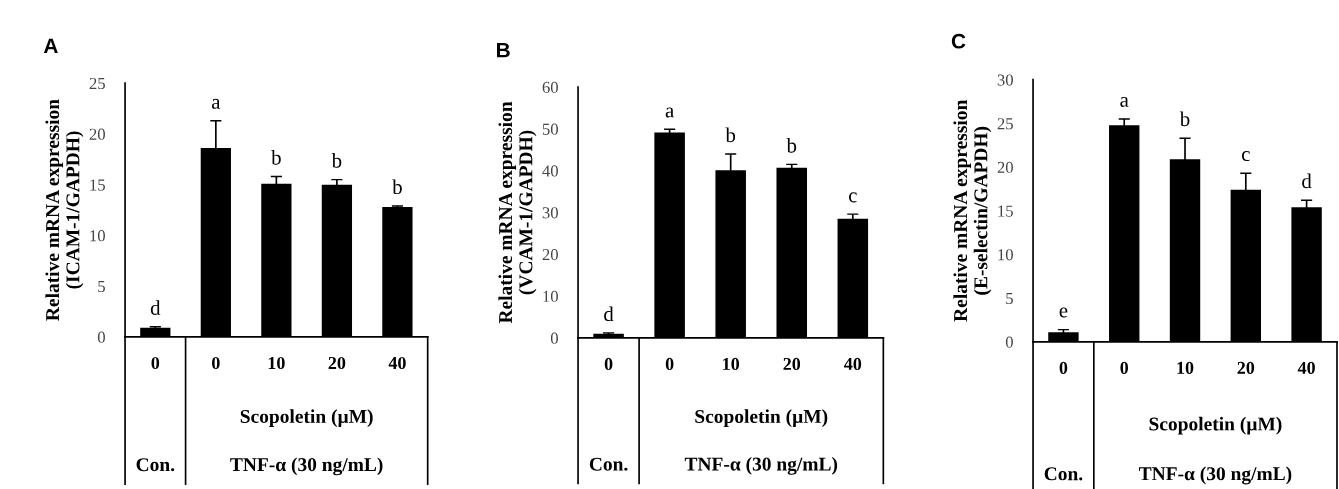  I want to click on y-axis-title: Relative mRNA expression (VCAM-1/GAPDH), so click(517, 212).